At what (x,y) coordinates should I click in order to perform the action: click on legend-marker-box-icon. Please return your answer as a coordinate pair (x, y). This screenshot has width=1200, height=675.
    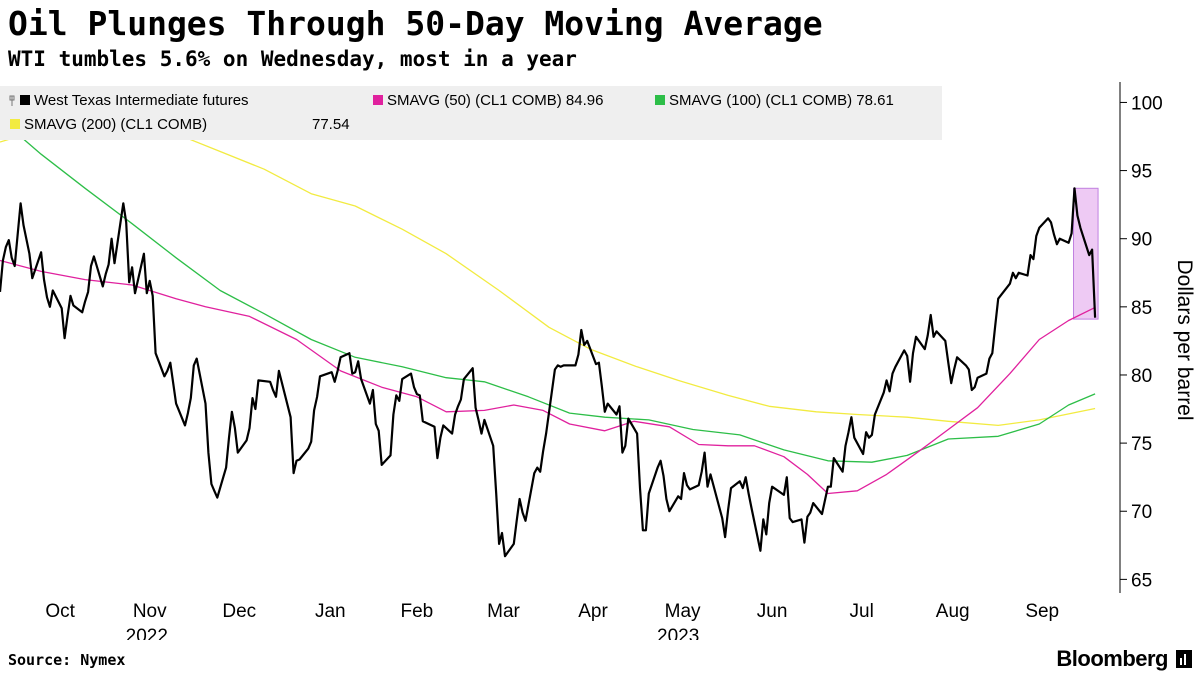
    Looking at the image, I should click on (12, 98).